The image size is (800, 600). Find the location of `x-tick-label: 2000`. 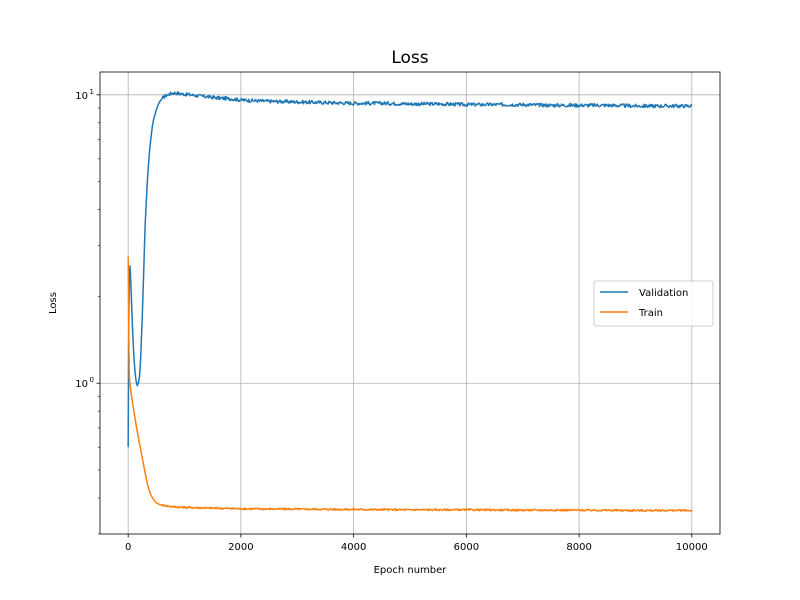

x-tick-label: 2000 is located at coordinates (240, 547).